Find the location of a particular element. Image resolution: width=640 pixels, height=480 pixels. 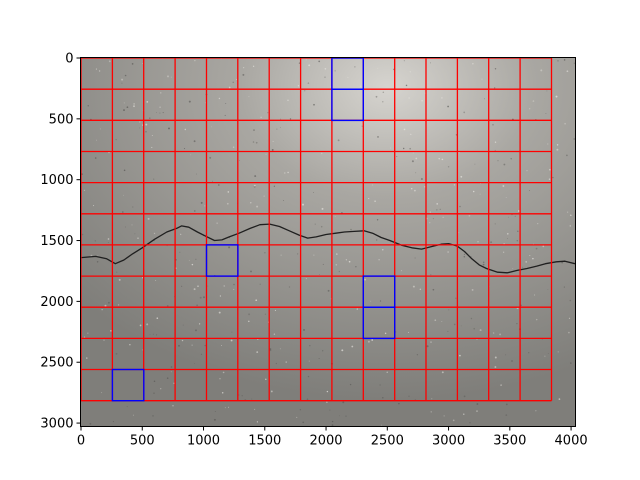

x-tick-label: 3000 is located at coordinates (448, 441).